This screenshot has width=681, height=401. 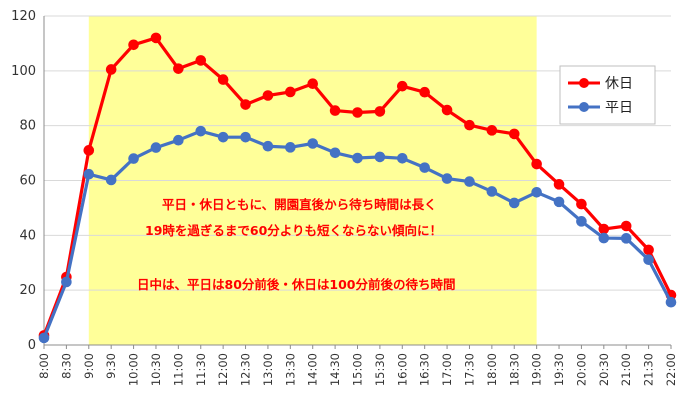 What do you see at coordinates (358, 369) in the screenshot?
I see `x-tick-label-15:00: 15:00` at bounding box center [358, 369].